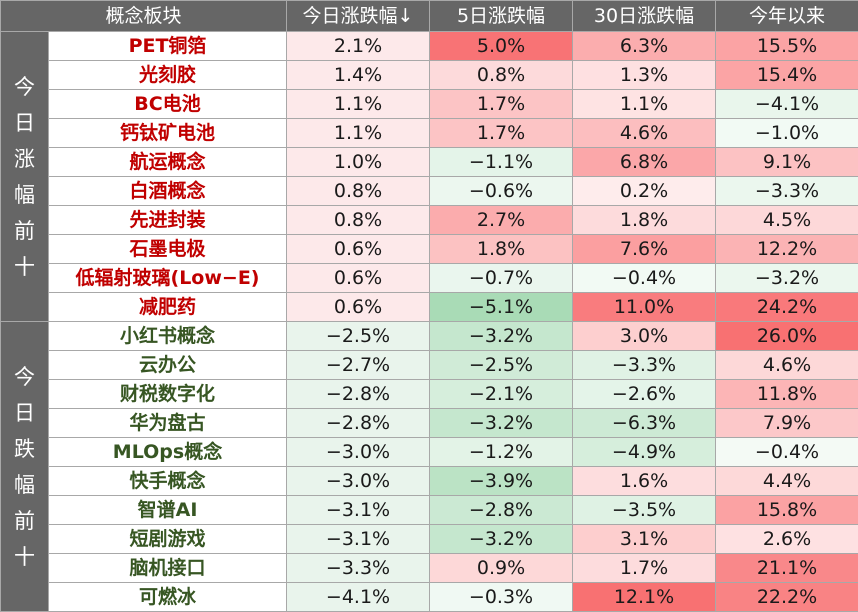  What do you see at coordinates (644, 46) in the screenshot?
I see `cell-30d: 6.3%` at bounding box center [644, 46].